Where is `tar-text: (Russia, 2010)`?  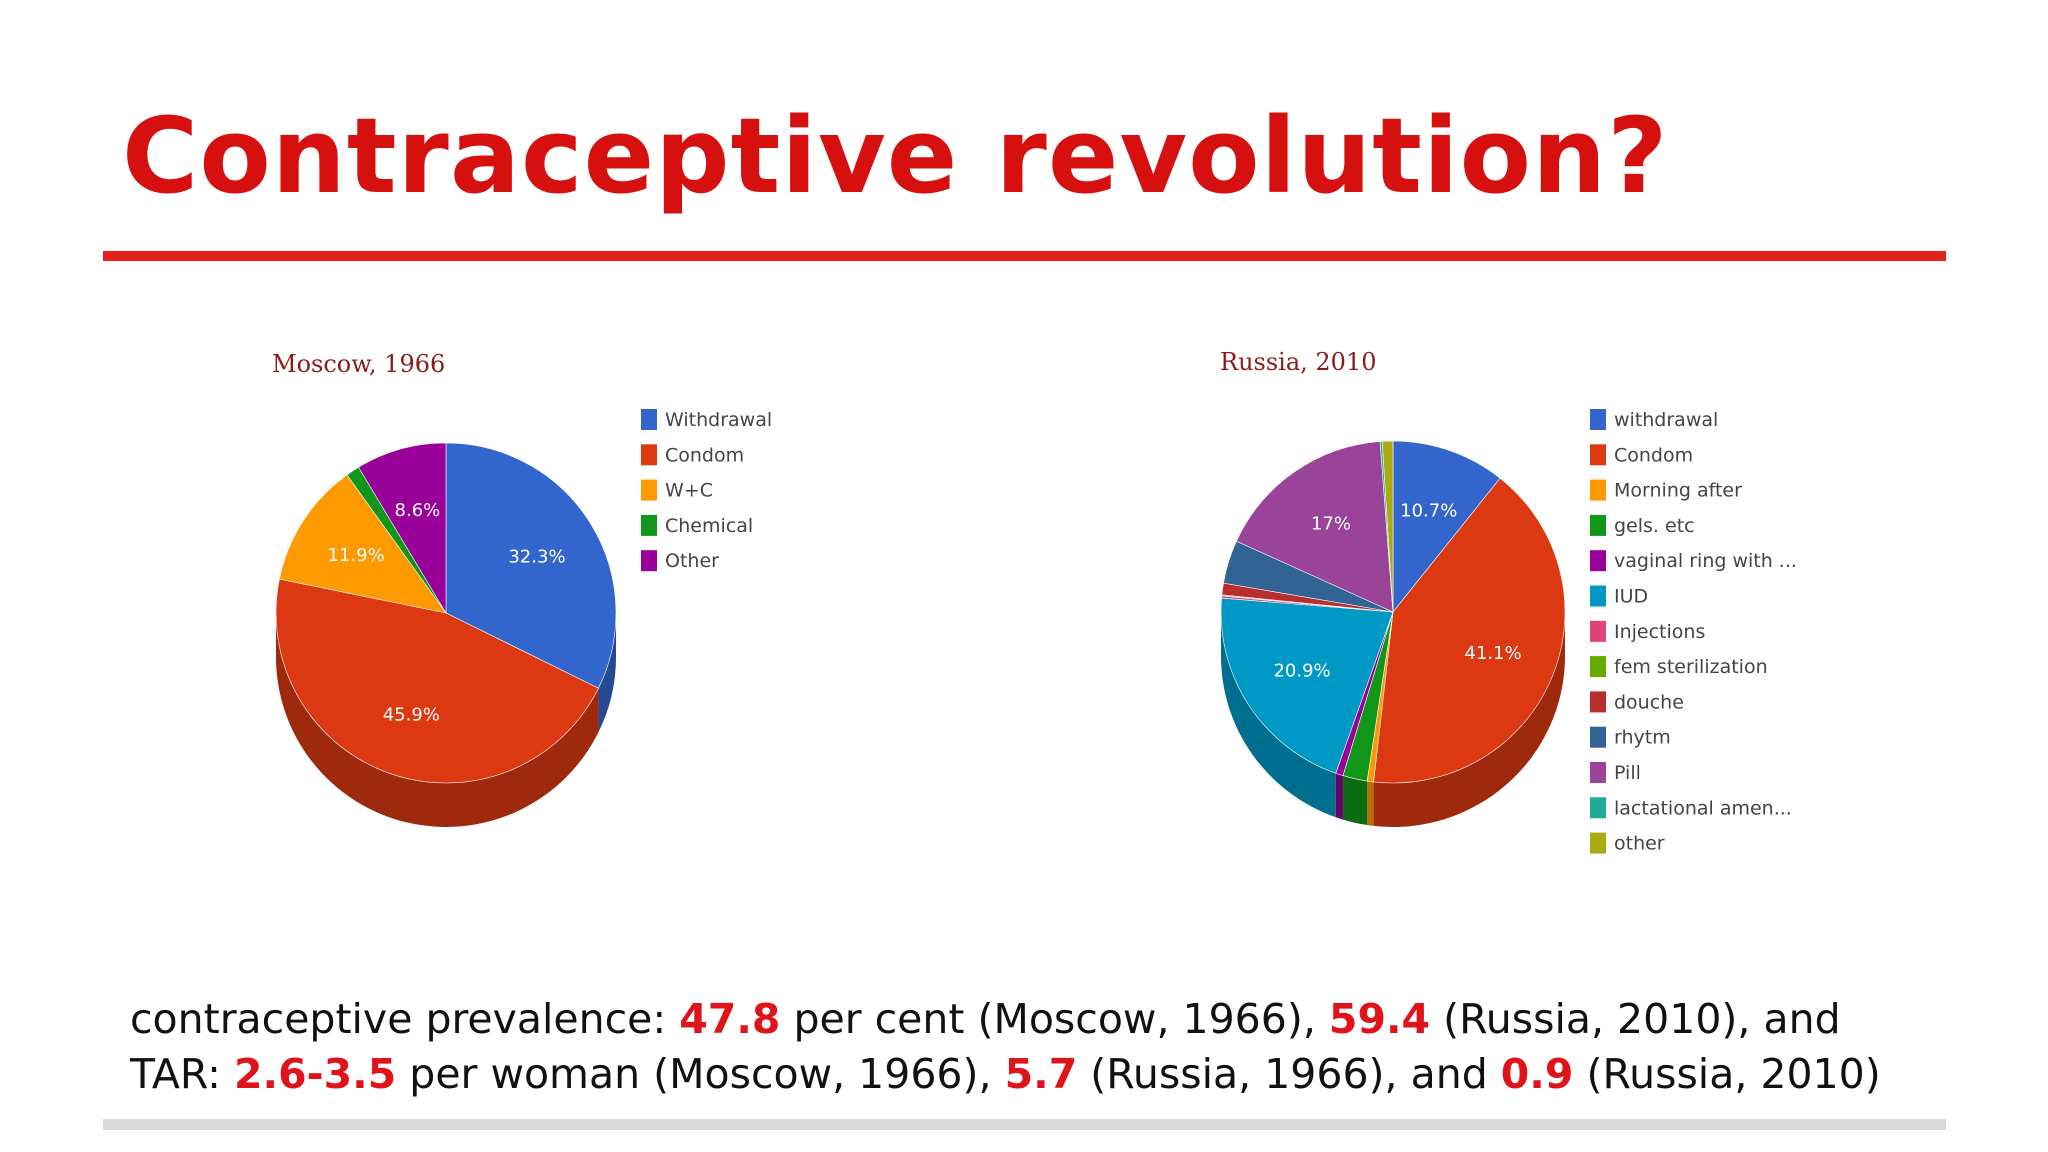 tar-text: (Russia, 2010) is located at coordinates (1727, 1074).